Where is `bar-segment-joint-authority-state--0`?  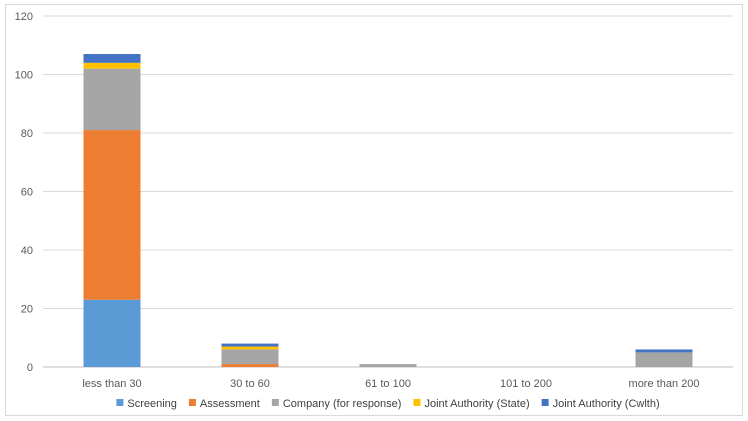
bar-segment-joint-authority-state--0 is located at coordinates (112, 65).